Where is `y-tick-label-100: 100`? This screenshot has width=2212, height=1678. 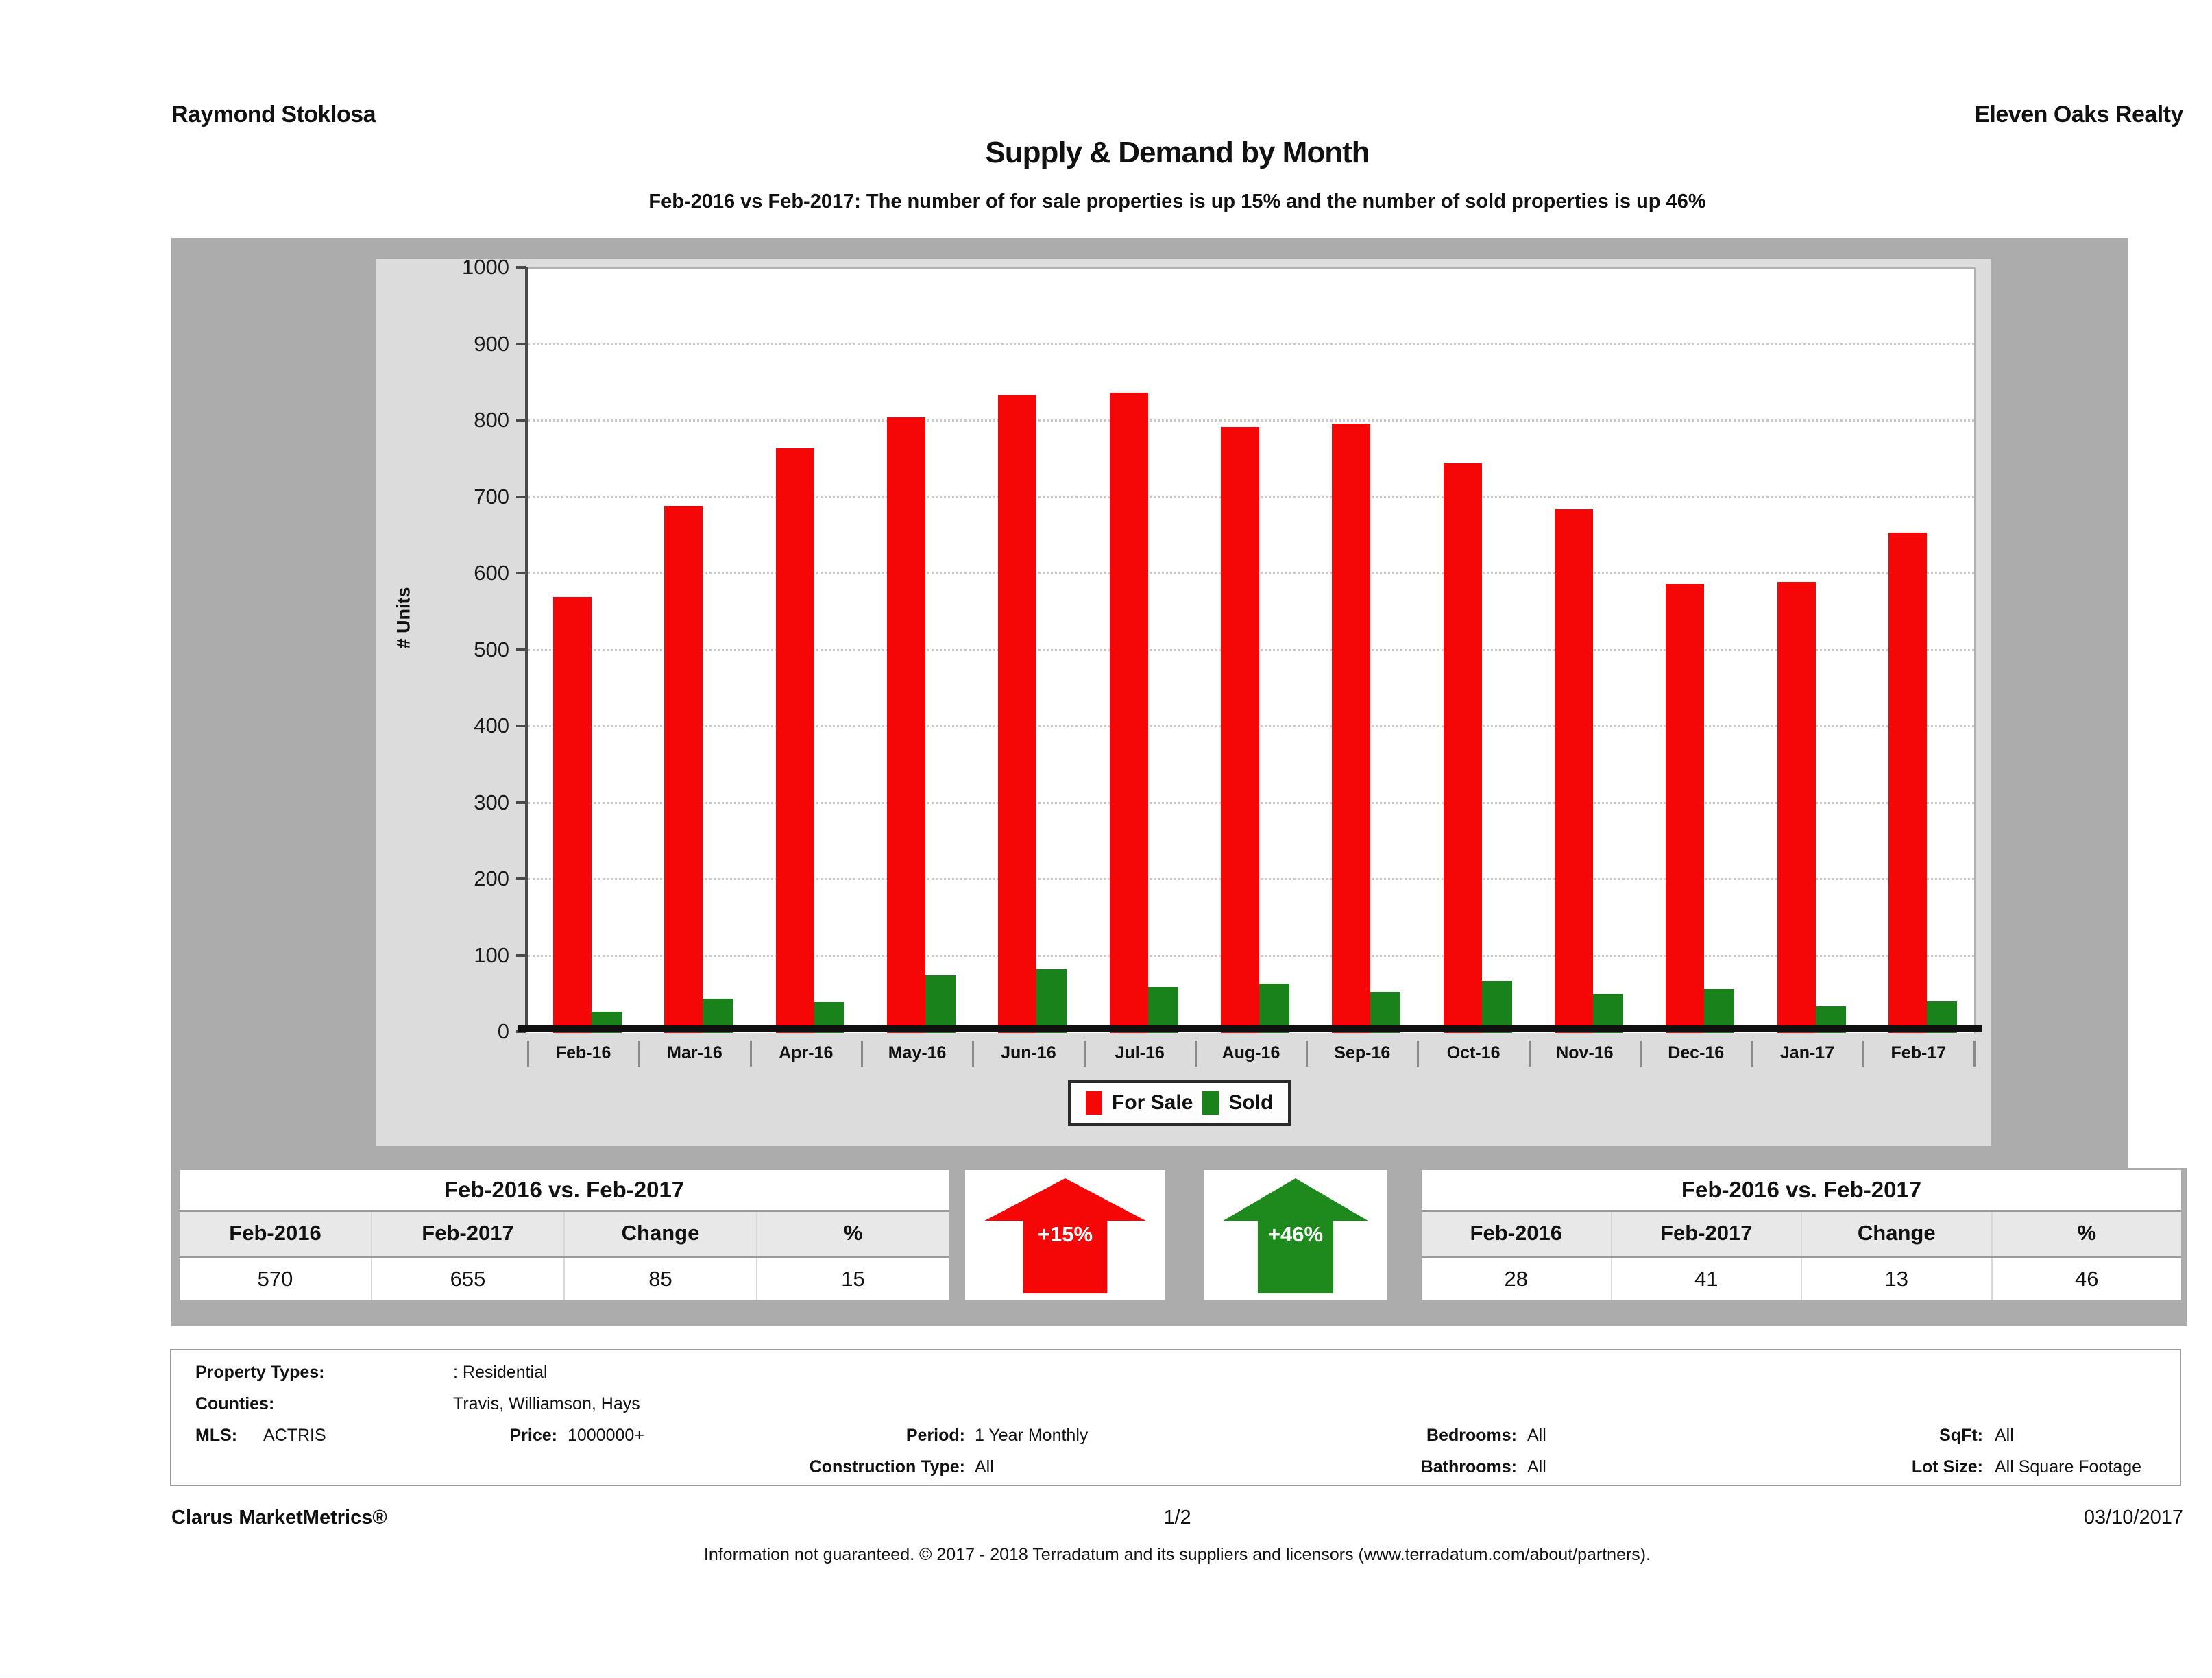
y-tick-label-100: 100 is located at coordinates (491, 955).